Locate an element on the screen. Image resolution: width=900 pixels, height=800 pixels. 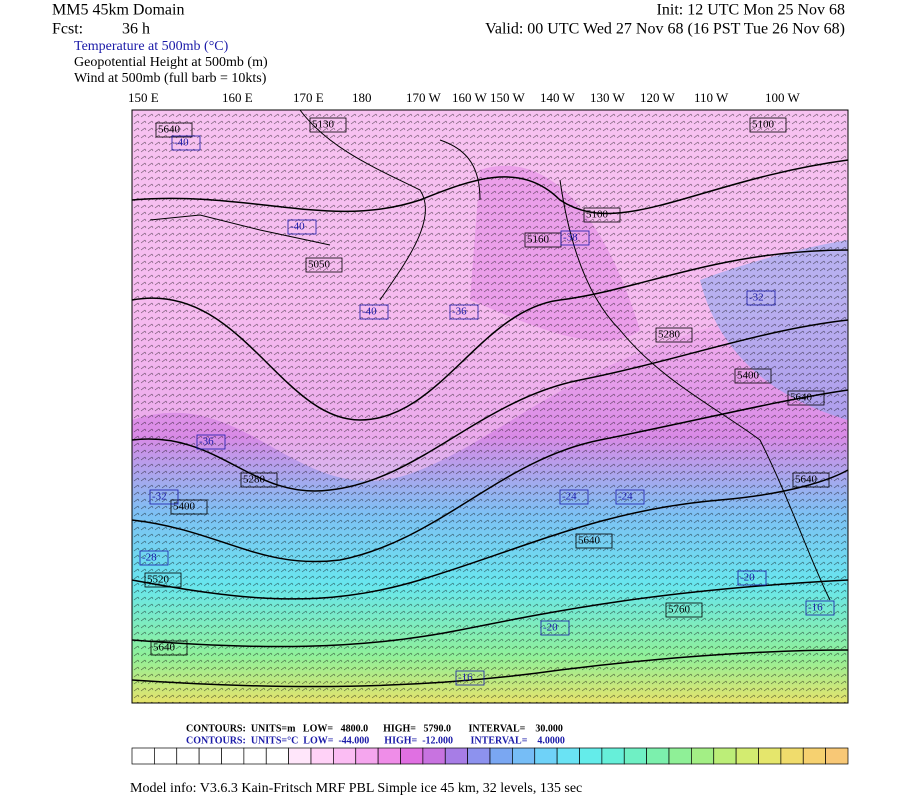
temperature-label: -20 is located at coordinates (550, 628).